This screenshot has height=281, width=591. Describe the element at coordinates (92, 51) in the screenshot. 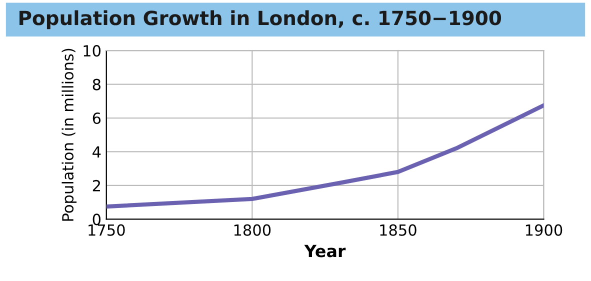

I see `y-tick-label: 10` at that location.